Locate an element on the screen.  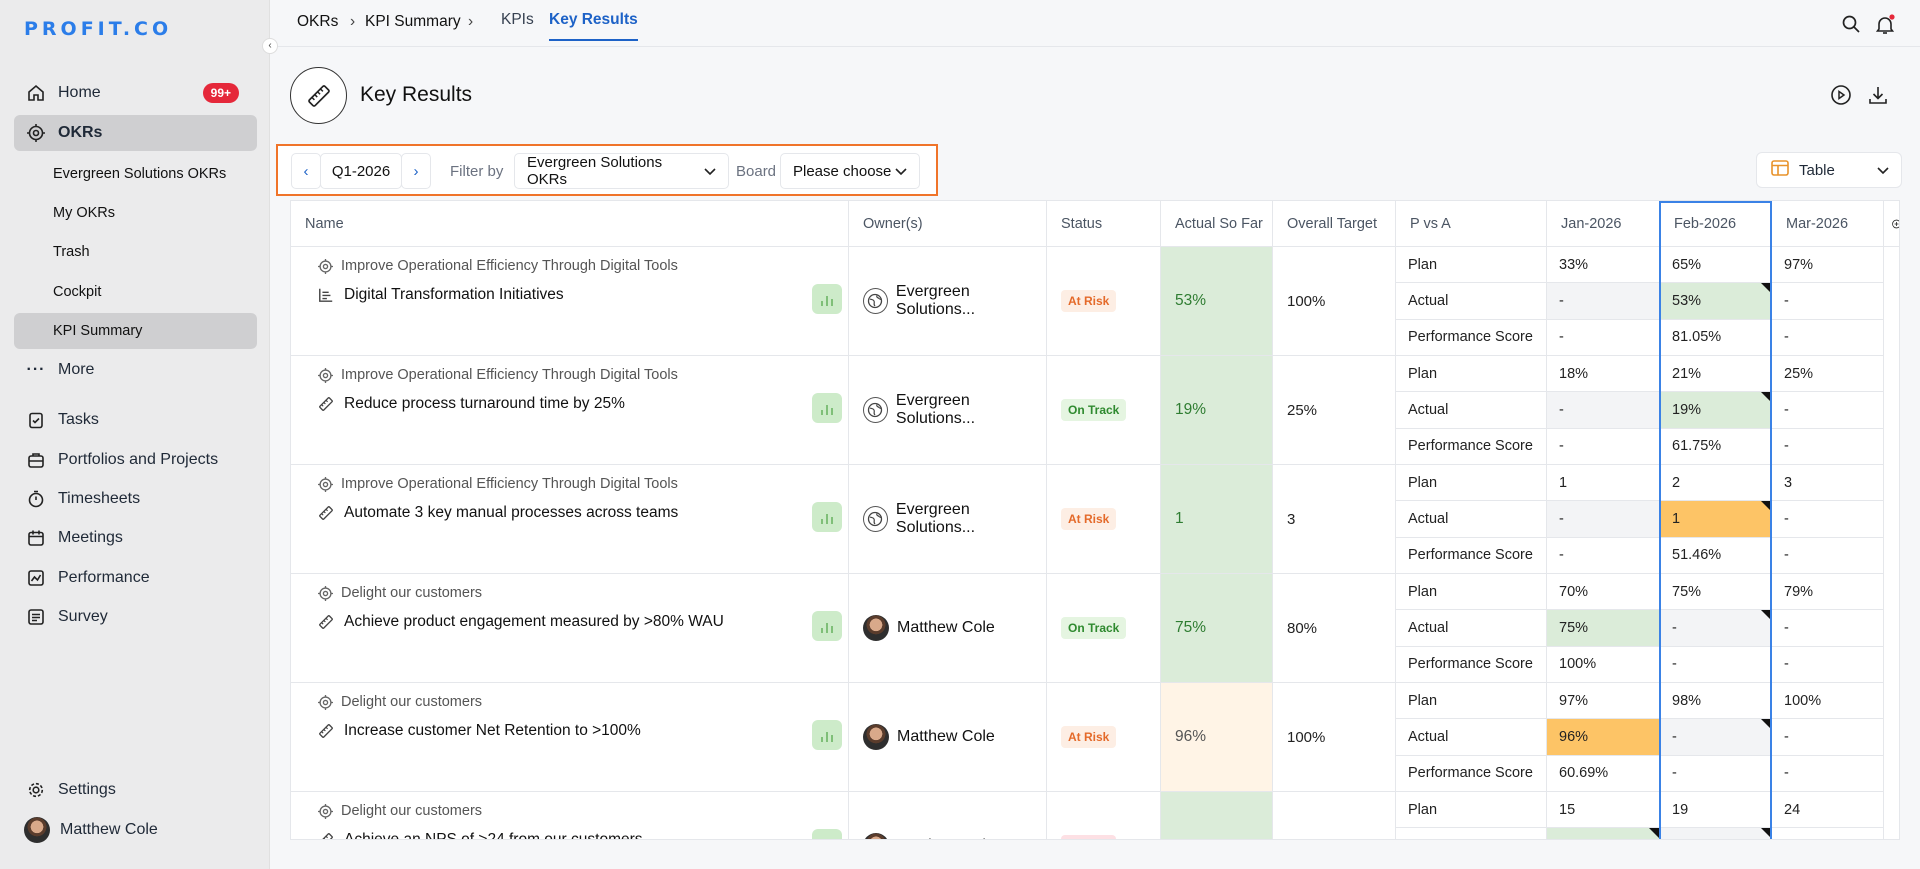
actual-so-far-cell: 18 is located at coordinates (1217, 815).